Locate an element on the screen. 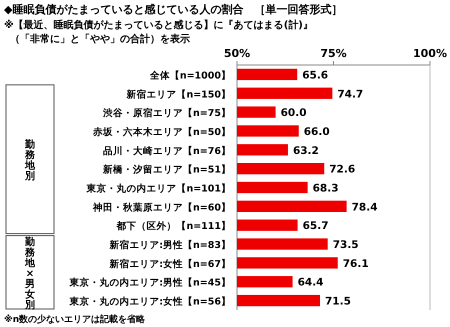 The width and height of the screenshot is (450, 327). data-label: 60.0 is located at coordinates (293, 113).